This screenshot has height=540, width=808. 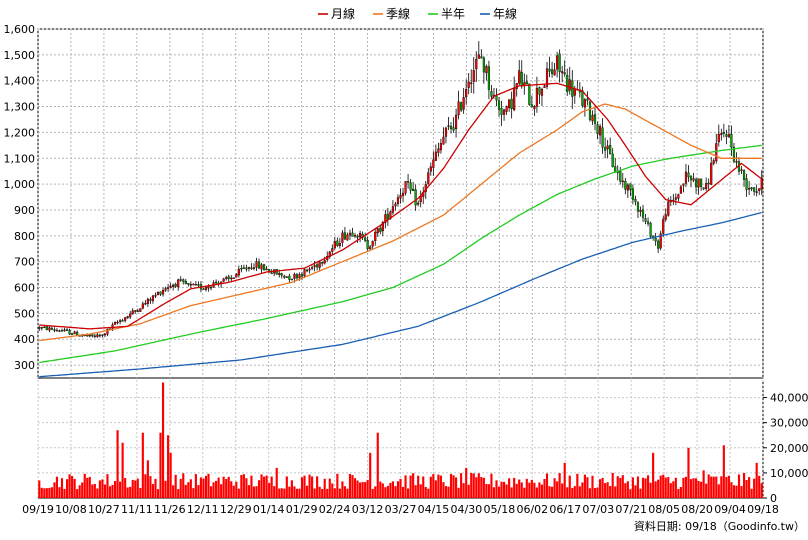 I want to click on legend-label: 年線, so click(x=505, y=13).